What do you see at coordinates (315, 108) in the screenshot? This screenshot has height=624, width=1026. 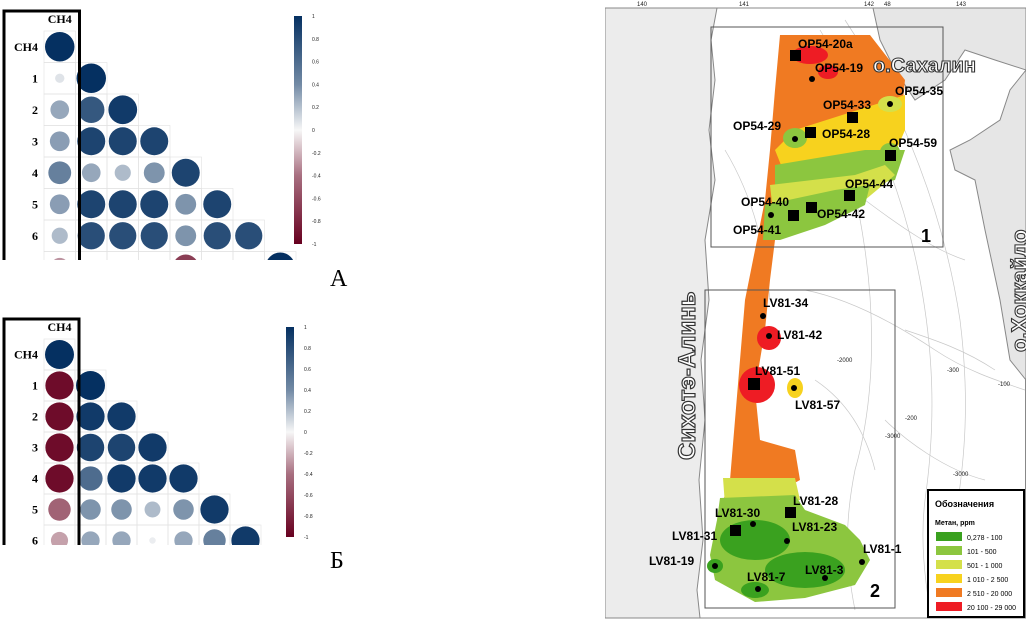 I see `scale-tick-label: 0.2` at bounding box center [315, 108].